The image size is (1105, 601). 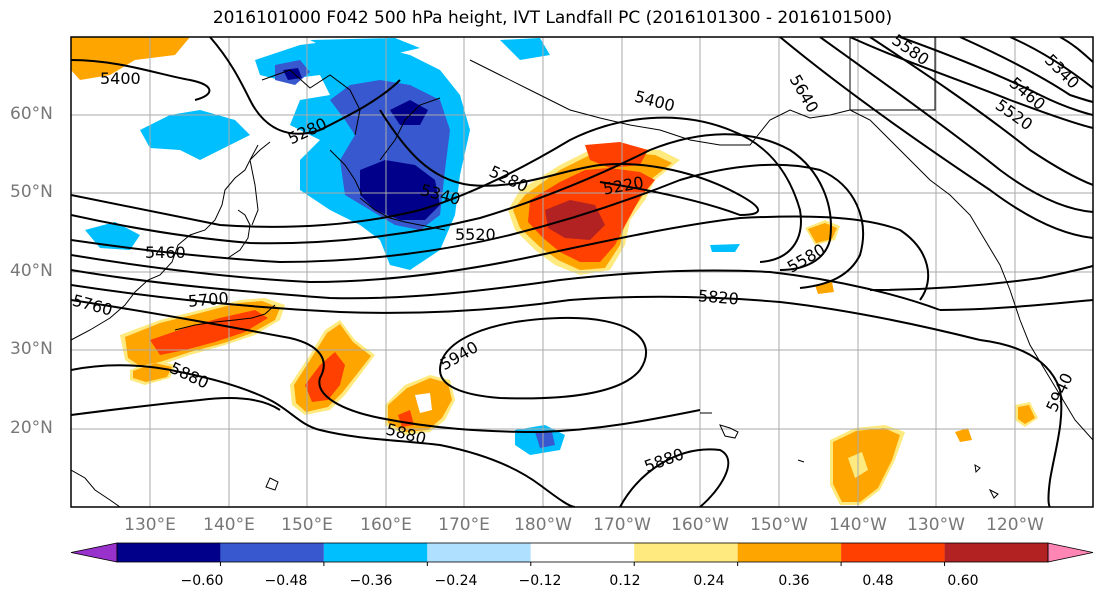 What do you see at coordinates (307, 525) in the screenshot?
I see `lon-label-150e: 150°E` at bounding box center [307, 525].